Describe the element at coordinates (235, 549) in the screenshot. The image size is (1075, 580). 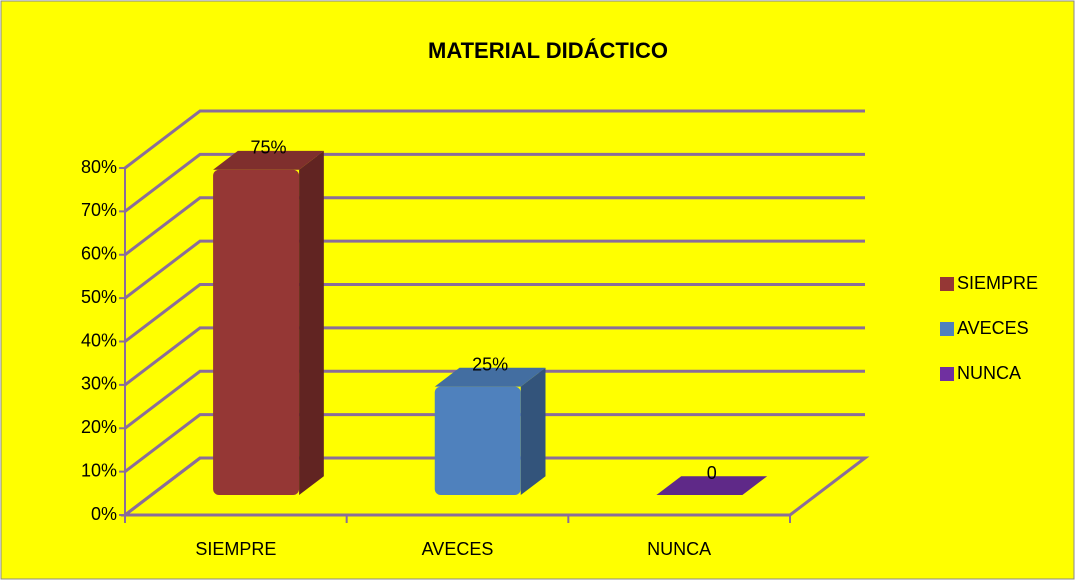
I see `x-tick-label: SIEMPRE` at that location.